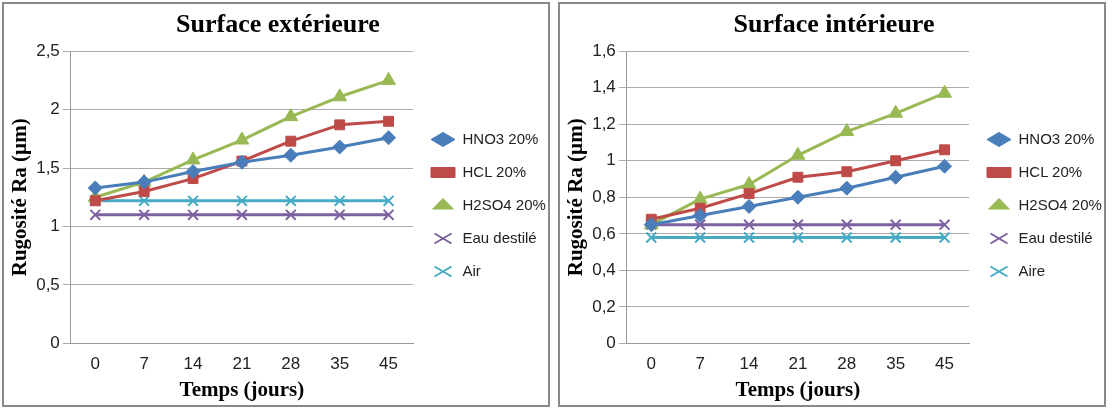 This screenshot has height=417, width=1120. Describe the element at coordinates (48, 167) in the screenshot. I see `y-tick-label: 1,5` at that location.